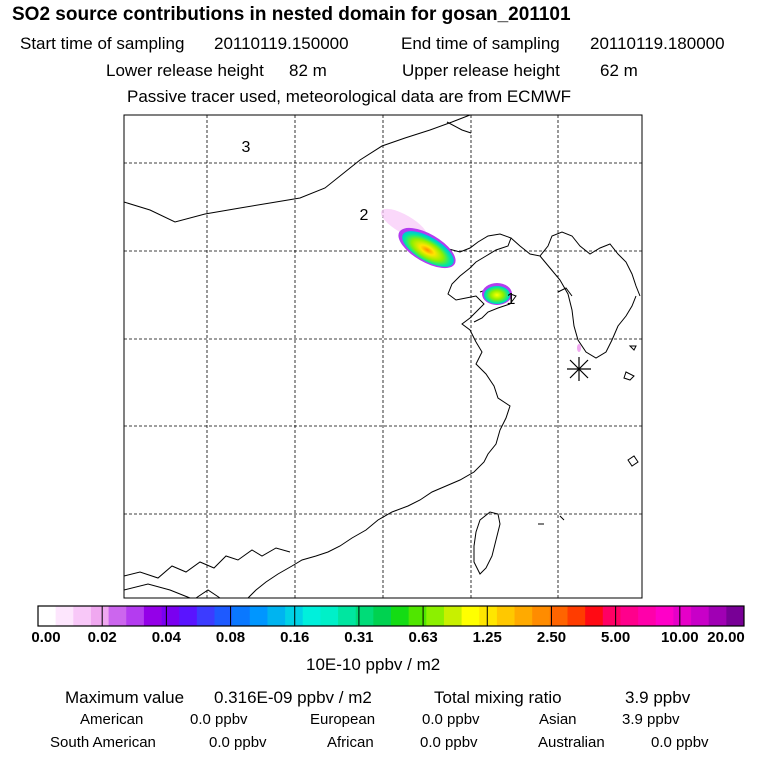 This screenshot has height=768, width=768. I want to click on colorbar-tick-label: 2.50, so click(551, 637).